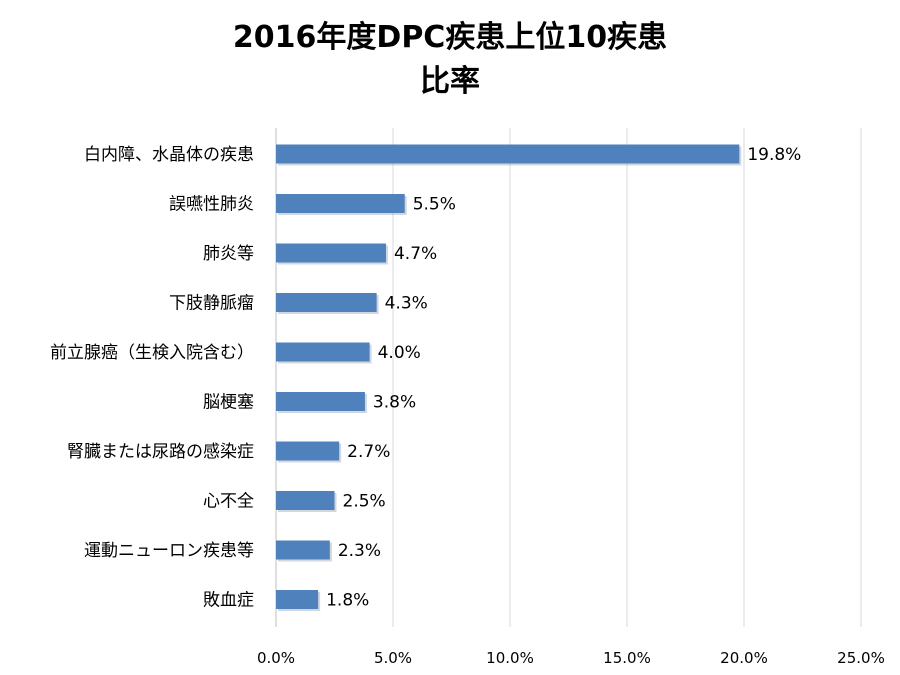  What do you see at coordinates (744, 658) in the screenshot?
I see `x-tick-label: 20.0%` at bounding box center [744, 658].